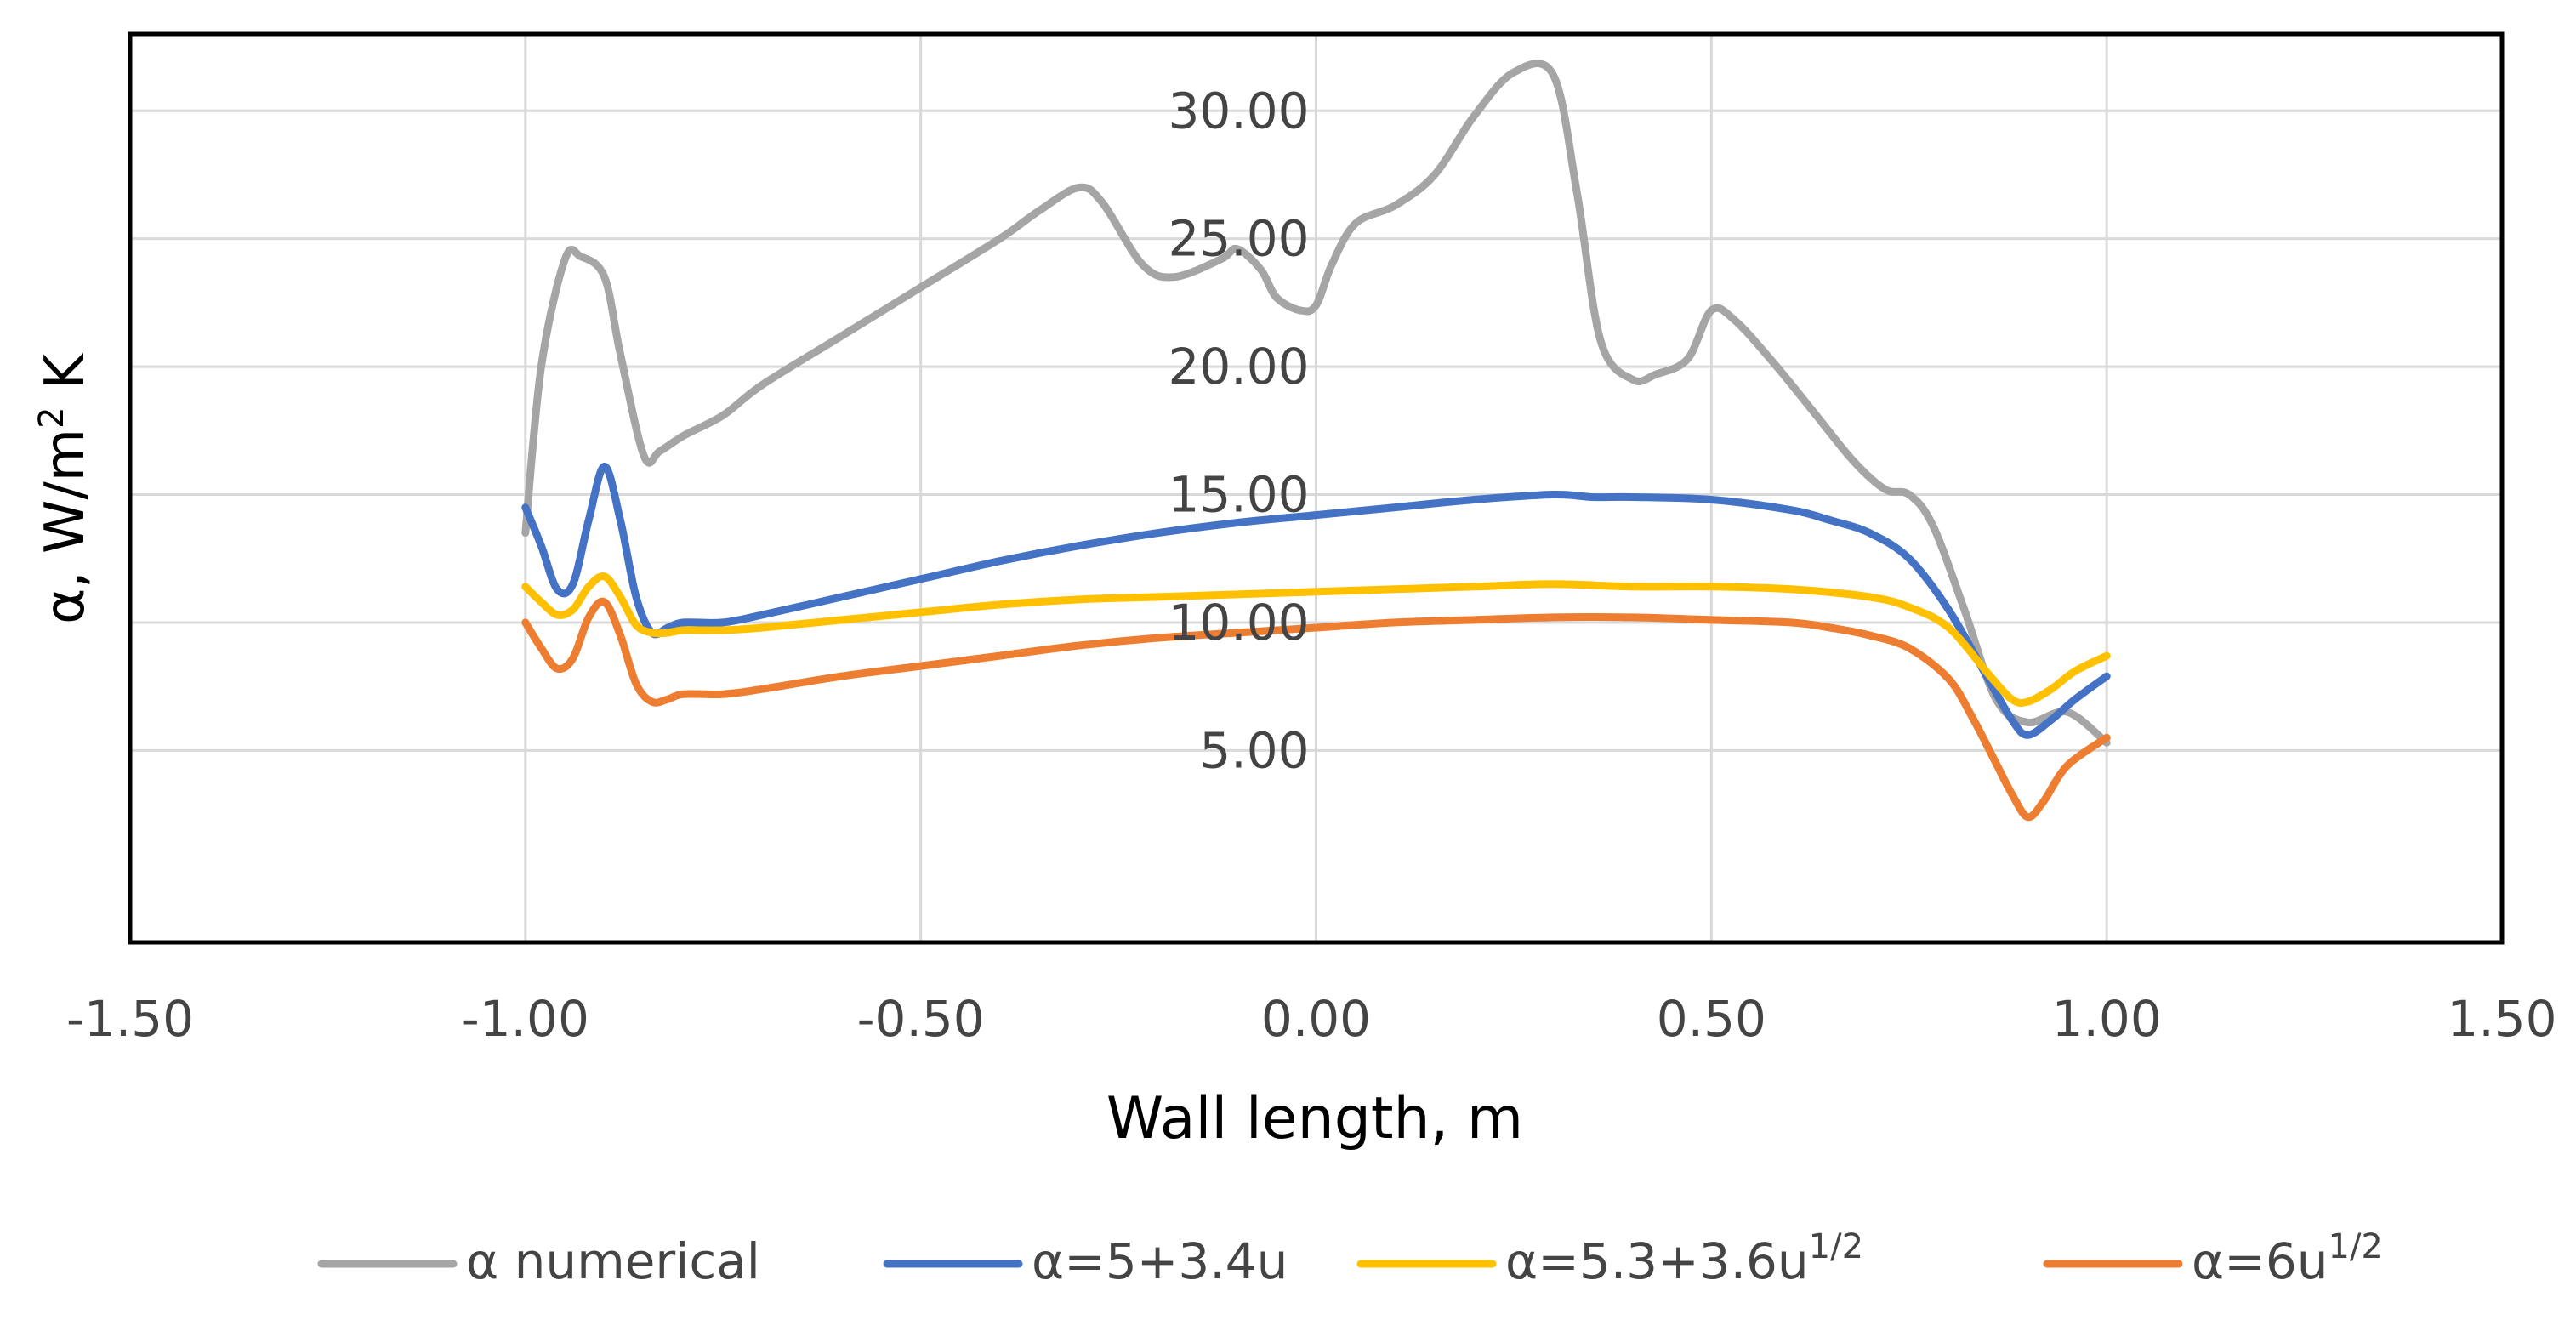 The width and height of the screenshot is (2576, 1331). Describe the element at coordinates (1711, 1019) in the screenshot. I see `x-tick-label: 0.50` at that location.